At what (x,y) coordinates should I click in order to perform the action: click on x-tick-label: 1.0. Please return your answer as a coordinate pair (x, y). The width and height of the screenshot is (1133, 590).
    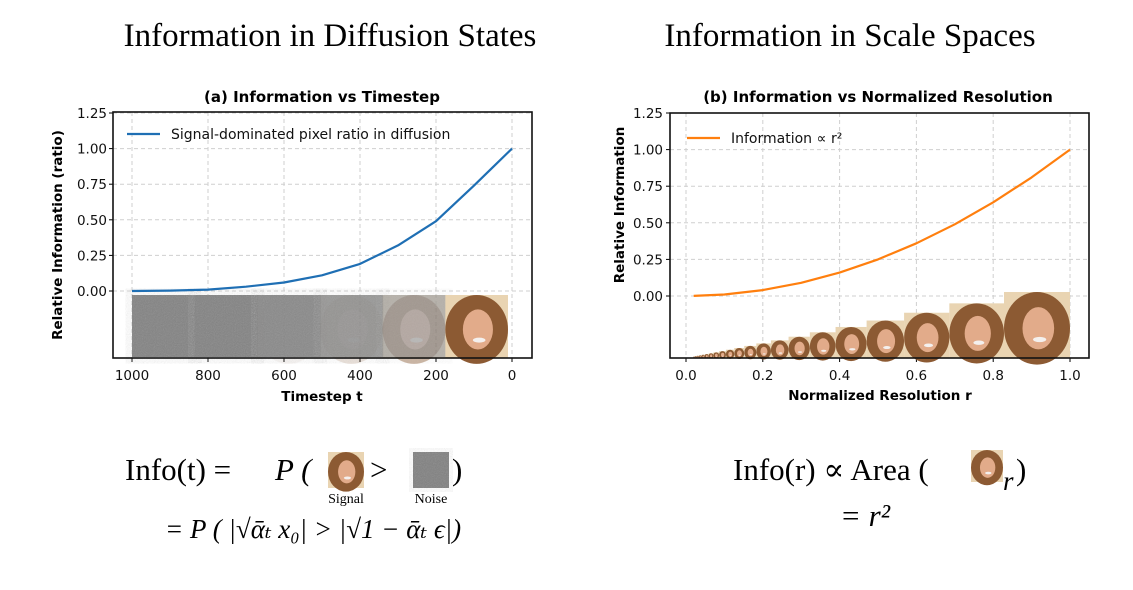
    Looking at the image, I should click on (1069, 376).